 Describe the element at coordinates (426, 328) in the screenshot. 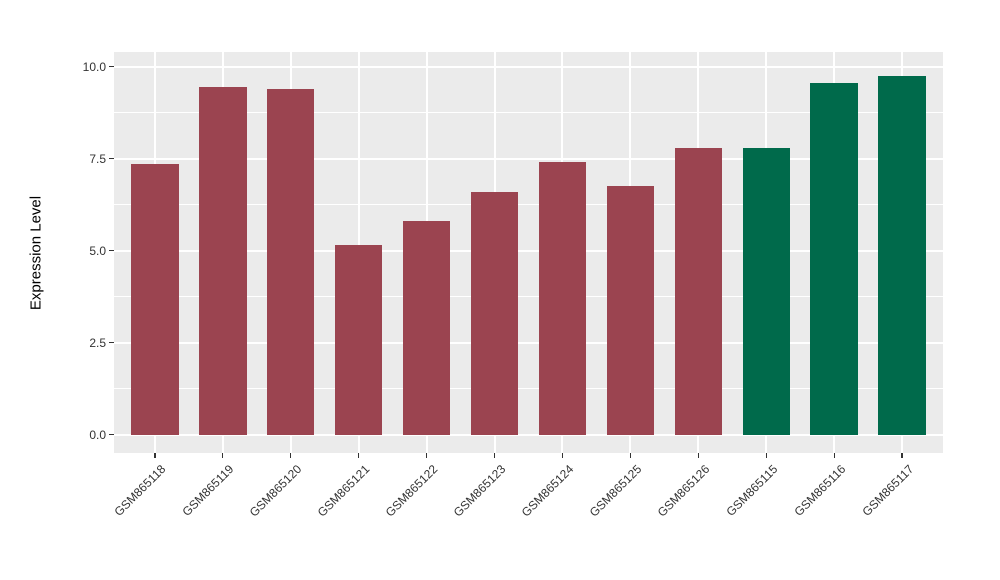

I see `bar-GSM865122` at that location.